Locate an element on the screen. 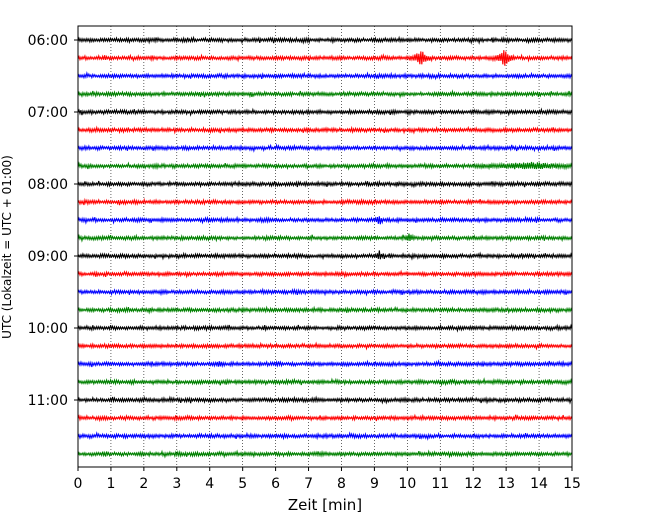 The image size is (650, 520). x-axis-title: Zeit [min] is located at coordinates (325, 505).